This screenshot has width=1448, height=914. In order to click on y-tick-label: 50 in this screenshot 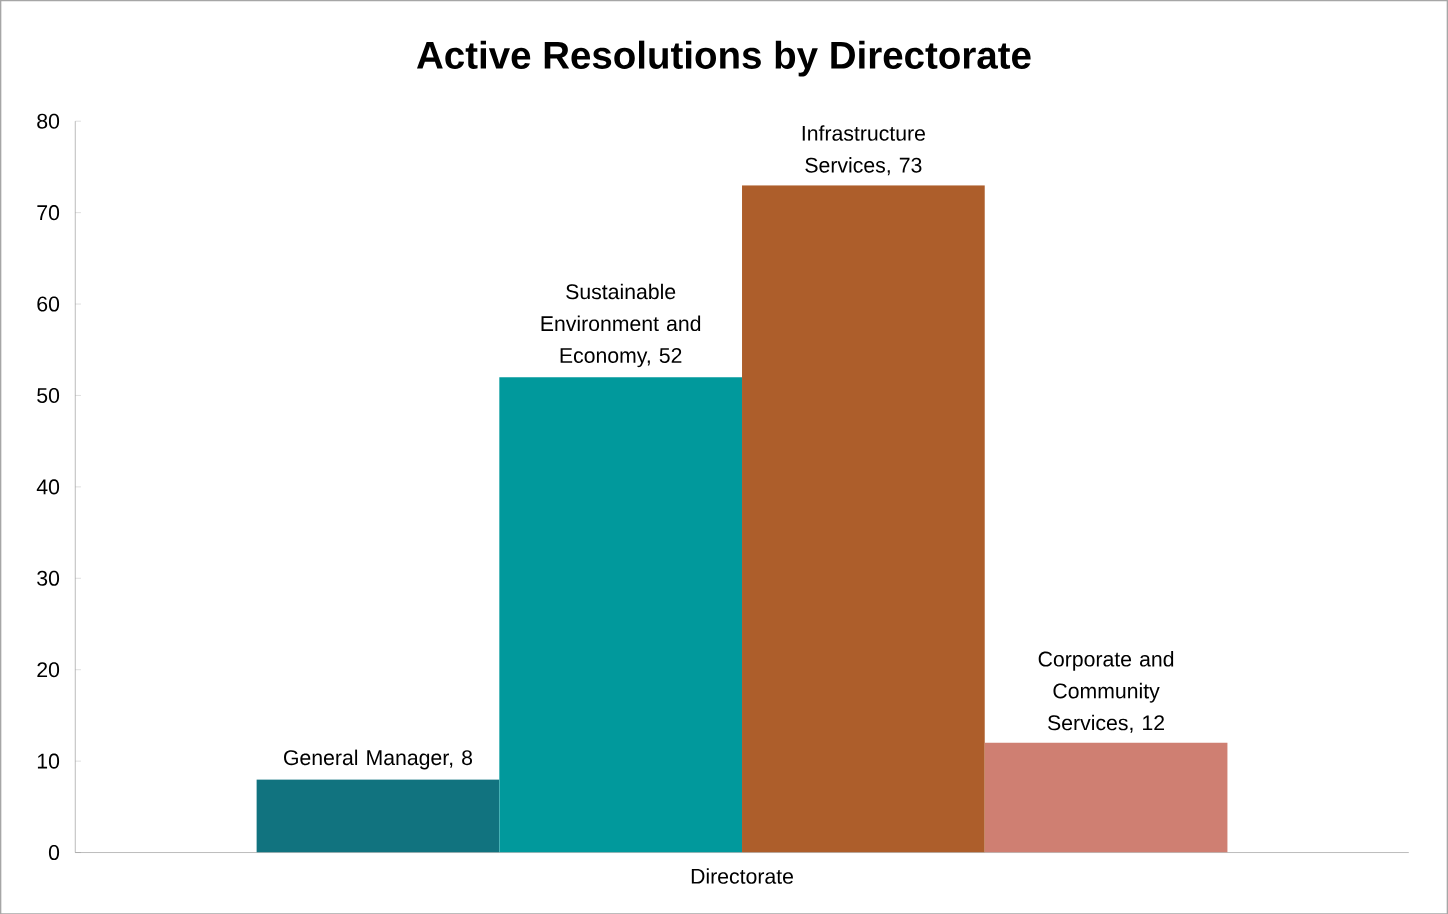, I will do `click(48, 395)`.